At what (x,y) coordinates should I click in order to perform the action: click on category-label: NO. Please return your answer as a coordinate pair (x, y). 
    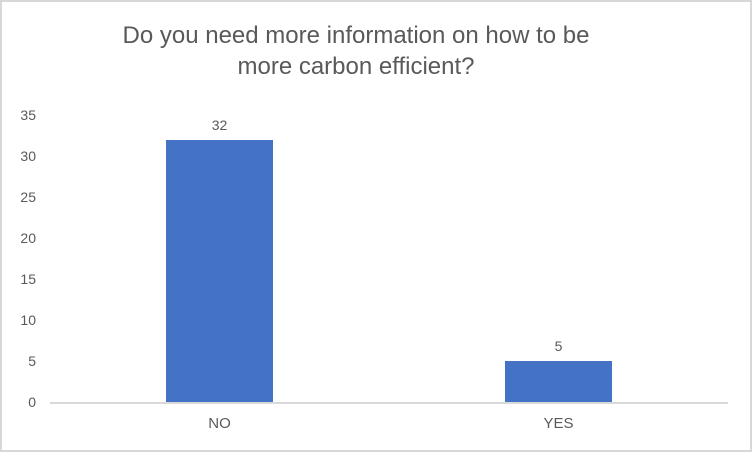
    Looking at the image, I should click on (219, 423).